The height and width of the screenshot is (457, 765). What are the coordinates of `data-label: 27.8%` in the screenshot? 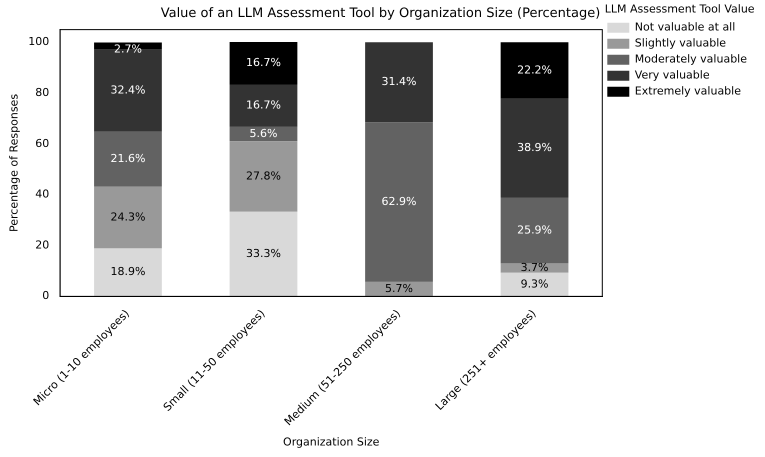 It's located at (263, 175).